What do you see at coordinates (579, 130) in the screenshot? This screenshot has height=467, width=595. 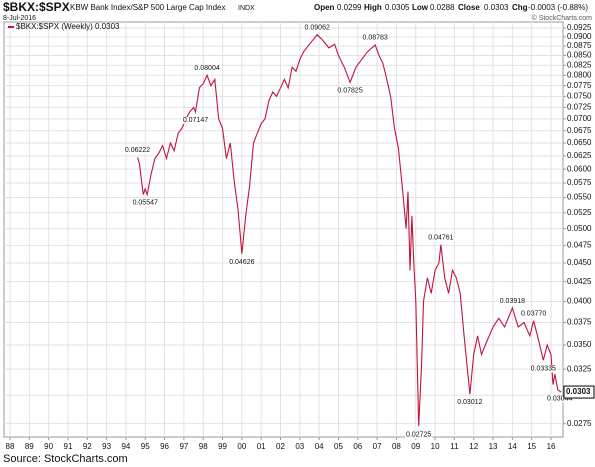 I see `y-tick-label: 0.0675` at bounding box center [579, 130].